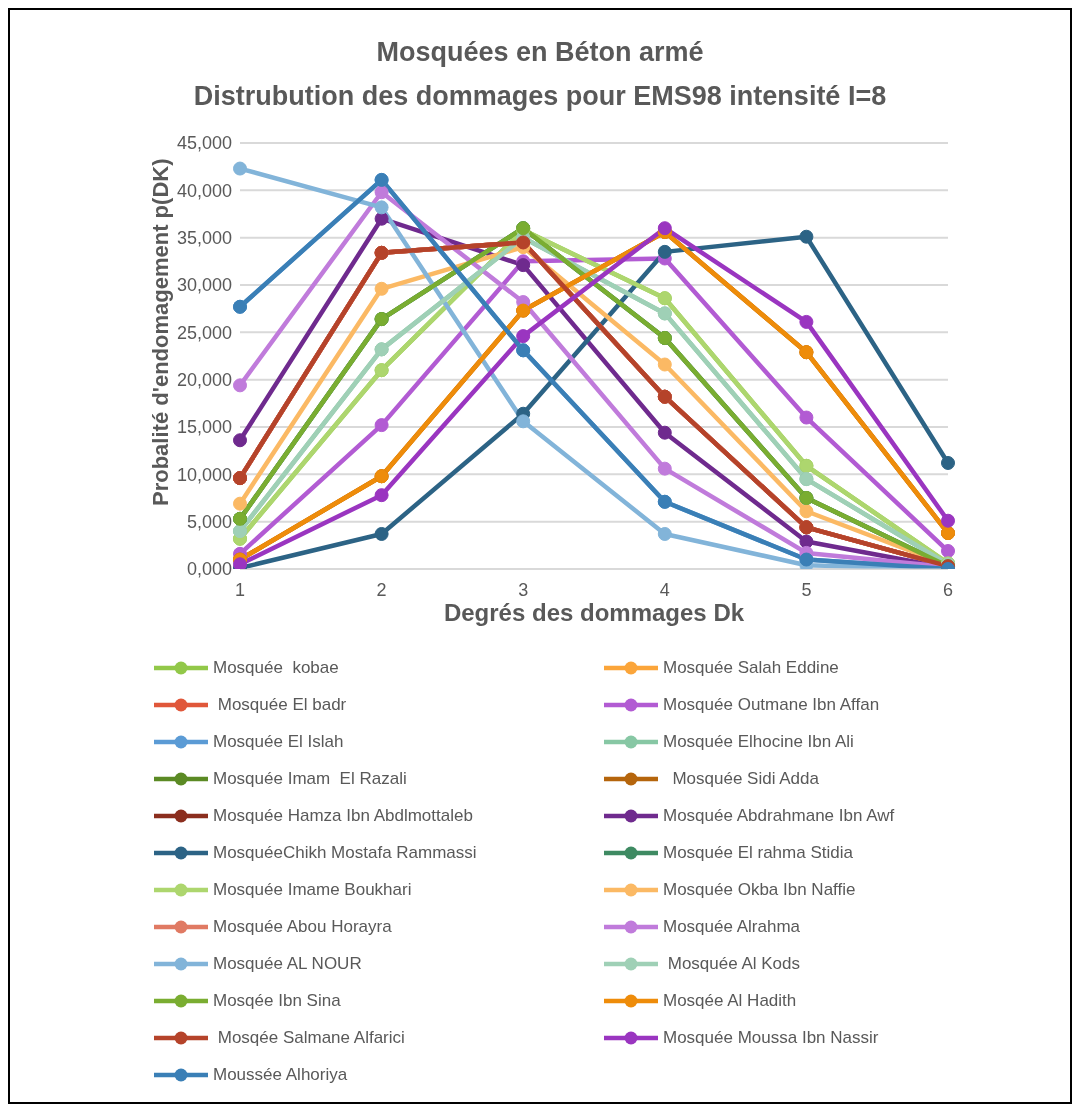  Describe the element at coordinates (594, 612) in the screenshot. I see `x-axis-title: Degrés des dommages Dk` at that location.